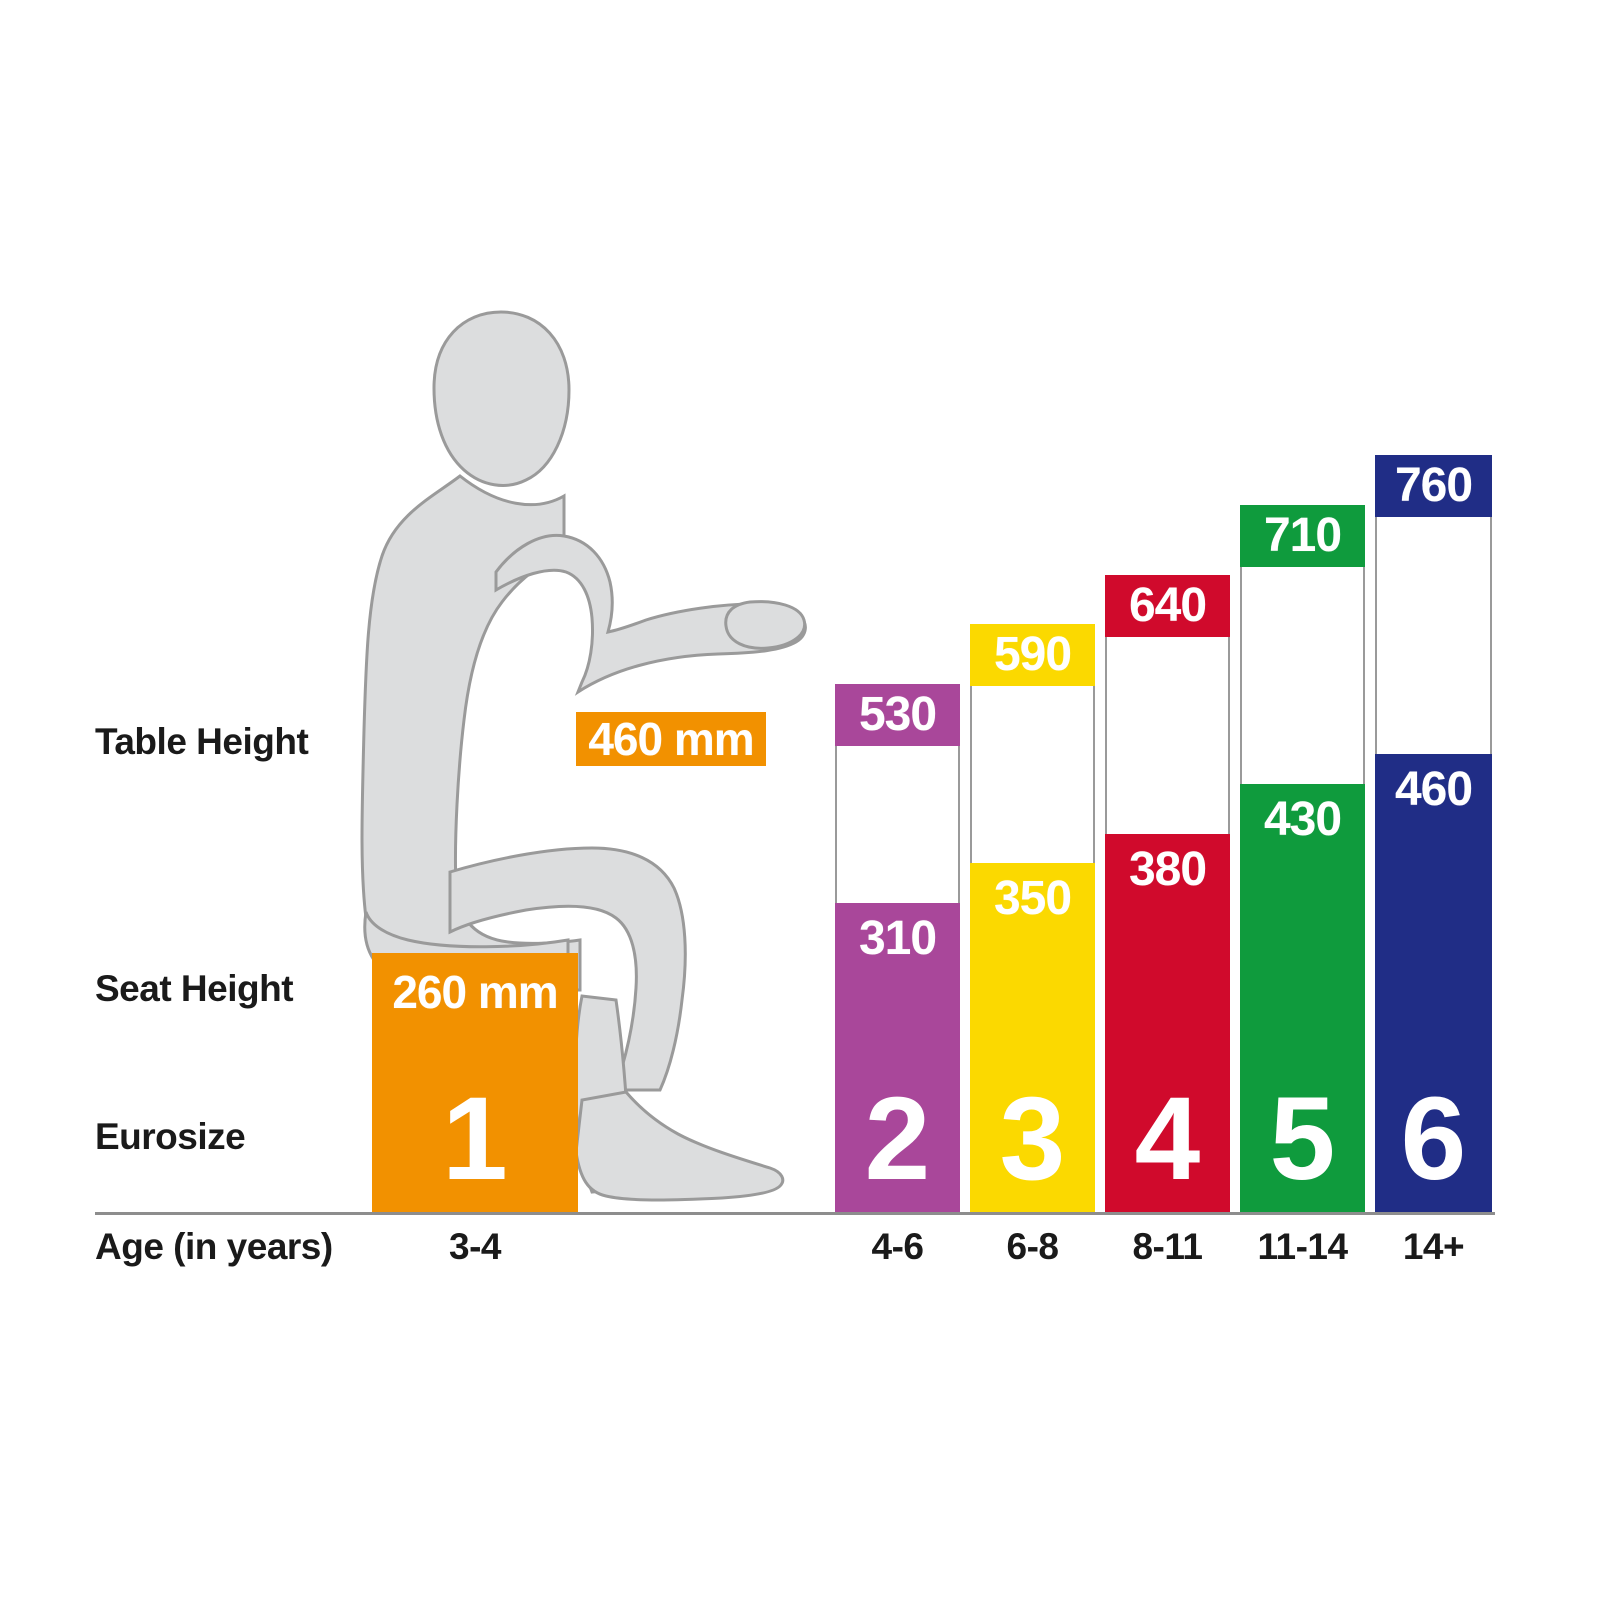 The width and height of the screenshot is (1600, 1600). Describe the element at coordinates (1032, 1037) in the screenshot. I see `seat-height-segment-3: 350` at that location.